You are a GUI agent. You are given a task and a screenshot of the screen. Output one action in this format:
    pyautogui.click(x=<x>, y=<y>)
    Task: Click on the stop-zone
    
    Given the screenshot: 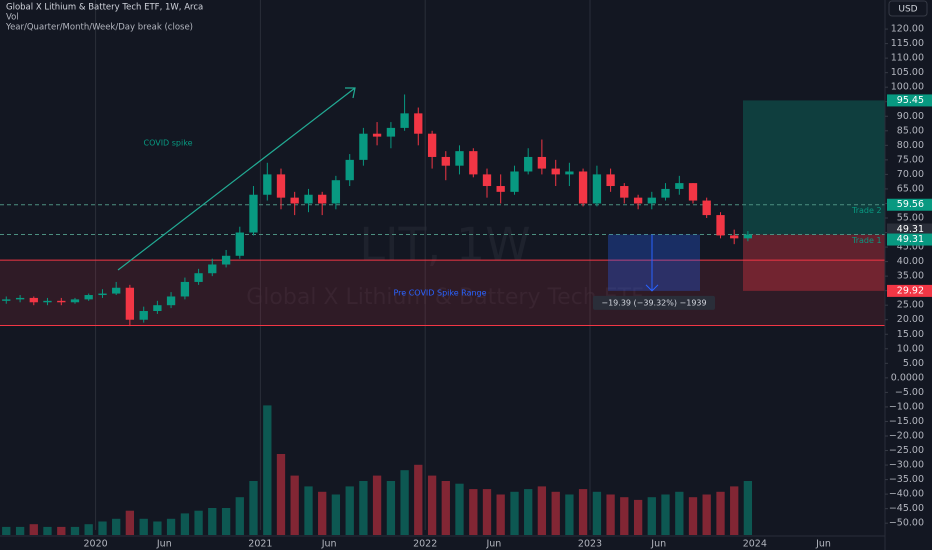 What is the action you would take?
    pyautogui.click(x=814, y=262)
    